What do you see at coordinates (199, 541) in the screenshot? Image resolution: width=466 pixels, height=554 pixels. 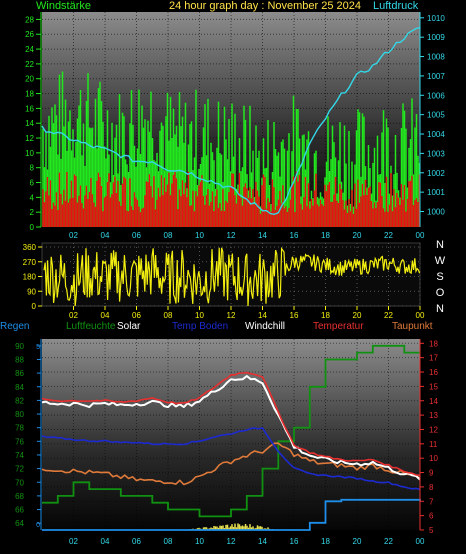 I see `temp-x-tick-label: 10` at bounding box center [199, 541].